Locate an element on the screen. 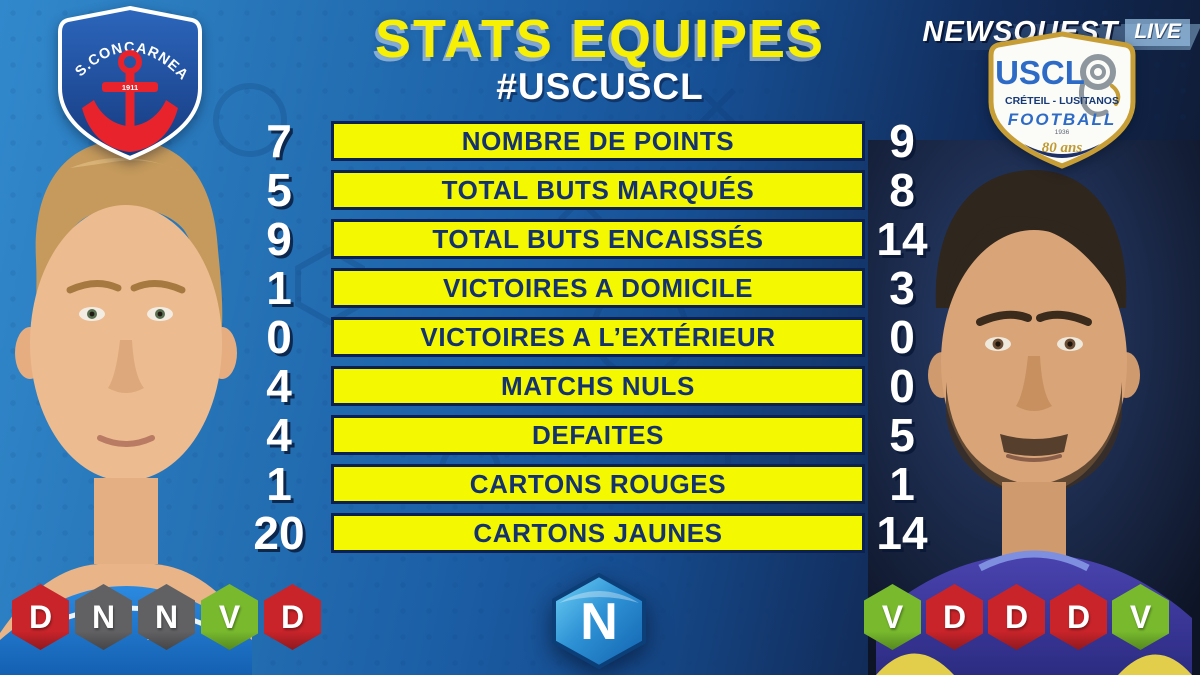 Image resolution: width=1200 pixels, height=675 pixels. live-badge: LIVE is located at coordinates (1157, 32).